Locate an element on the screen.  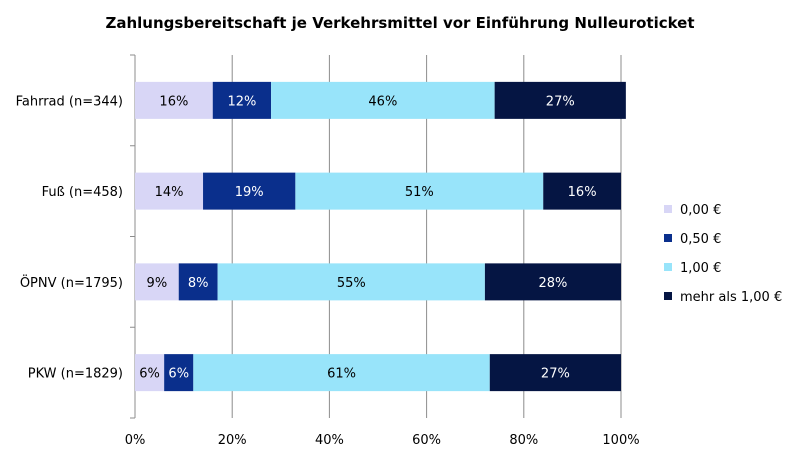
category-label: Fahrrad (n=344) is located at coordinates (69, 101).